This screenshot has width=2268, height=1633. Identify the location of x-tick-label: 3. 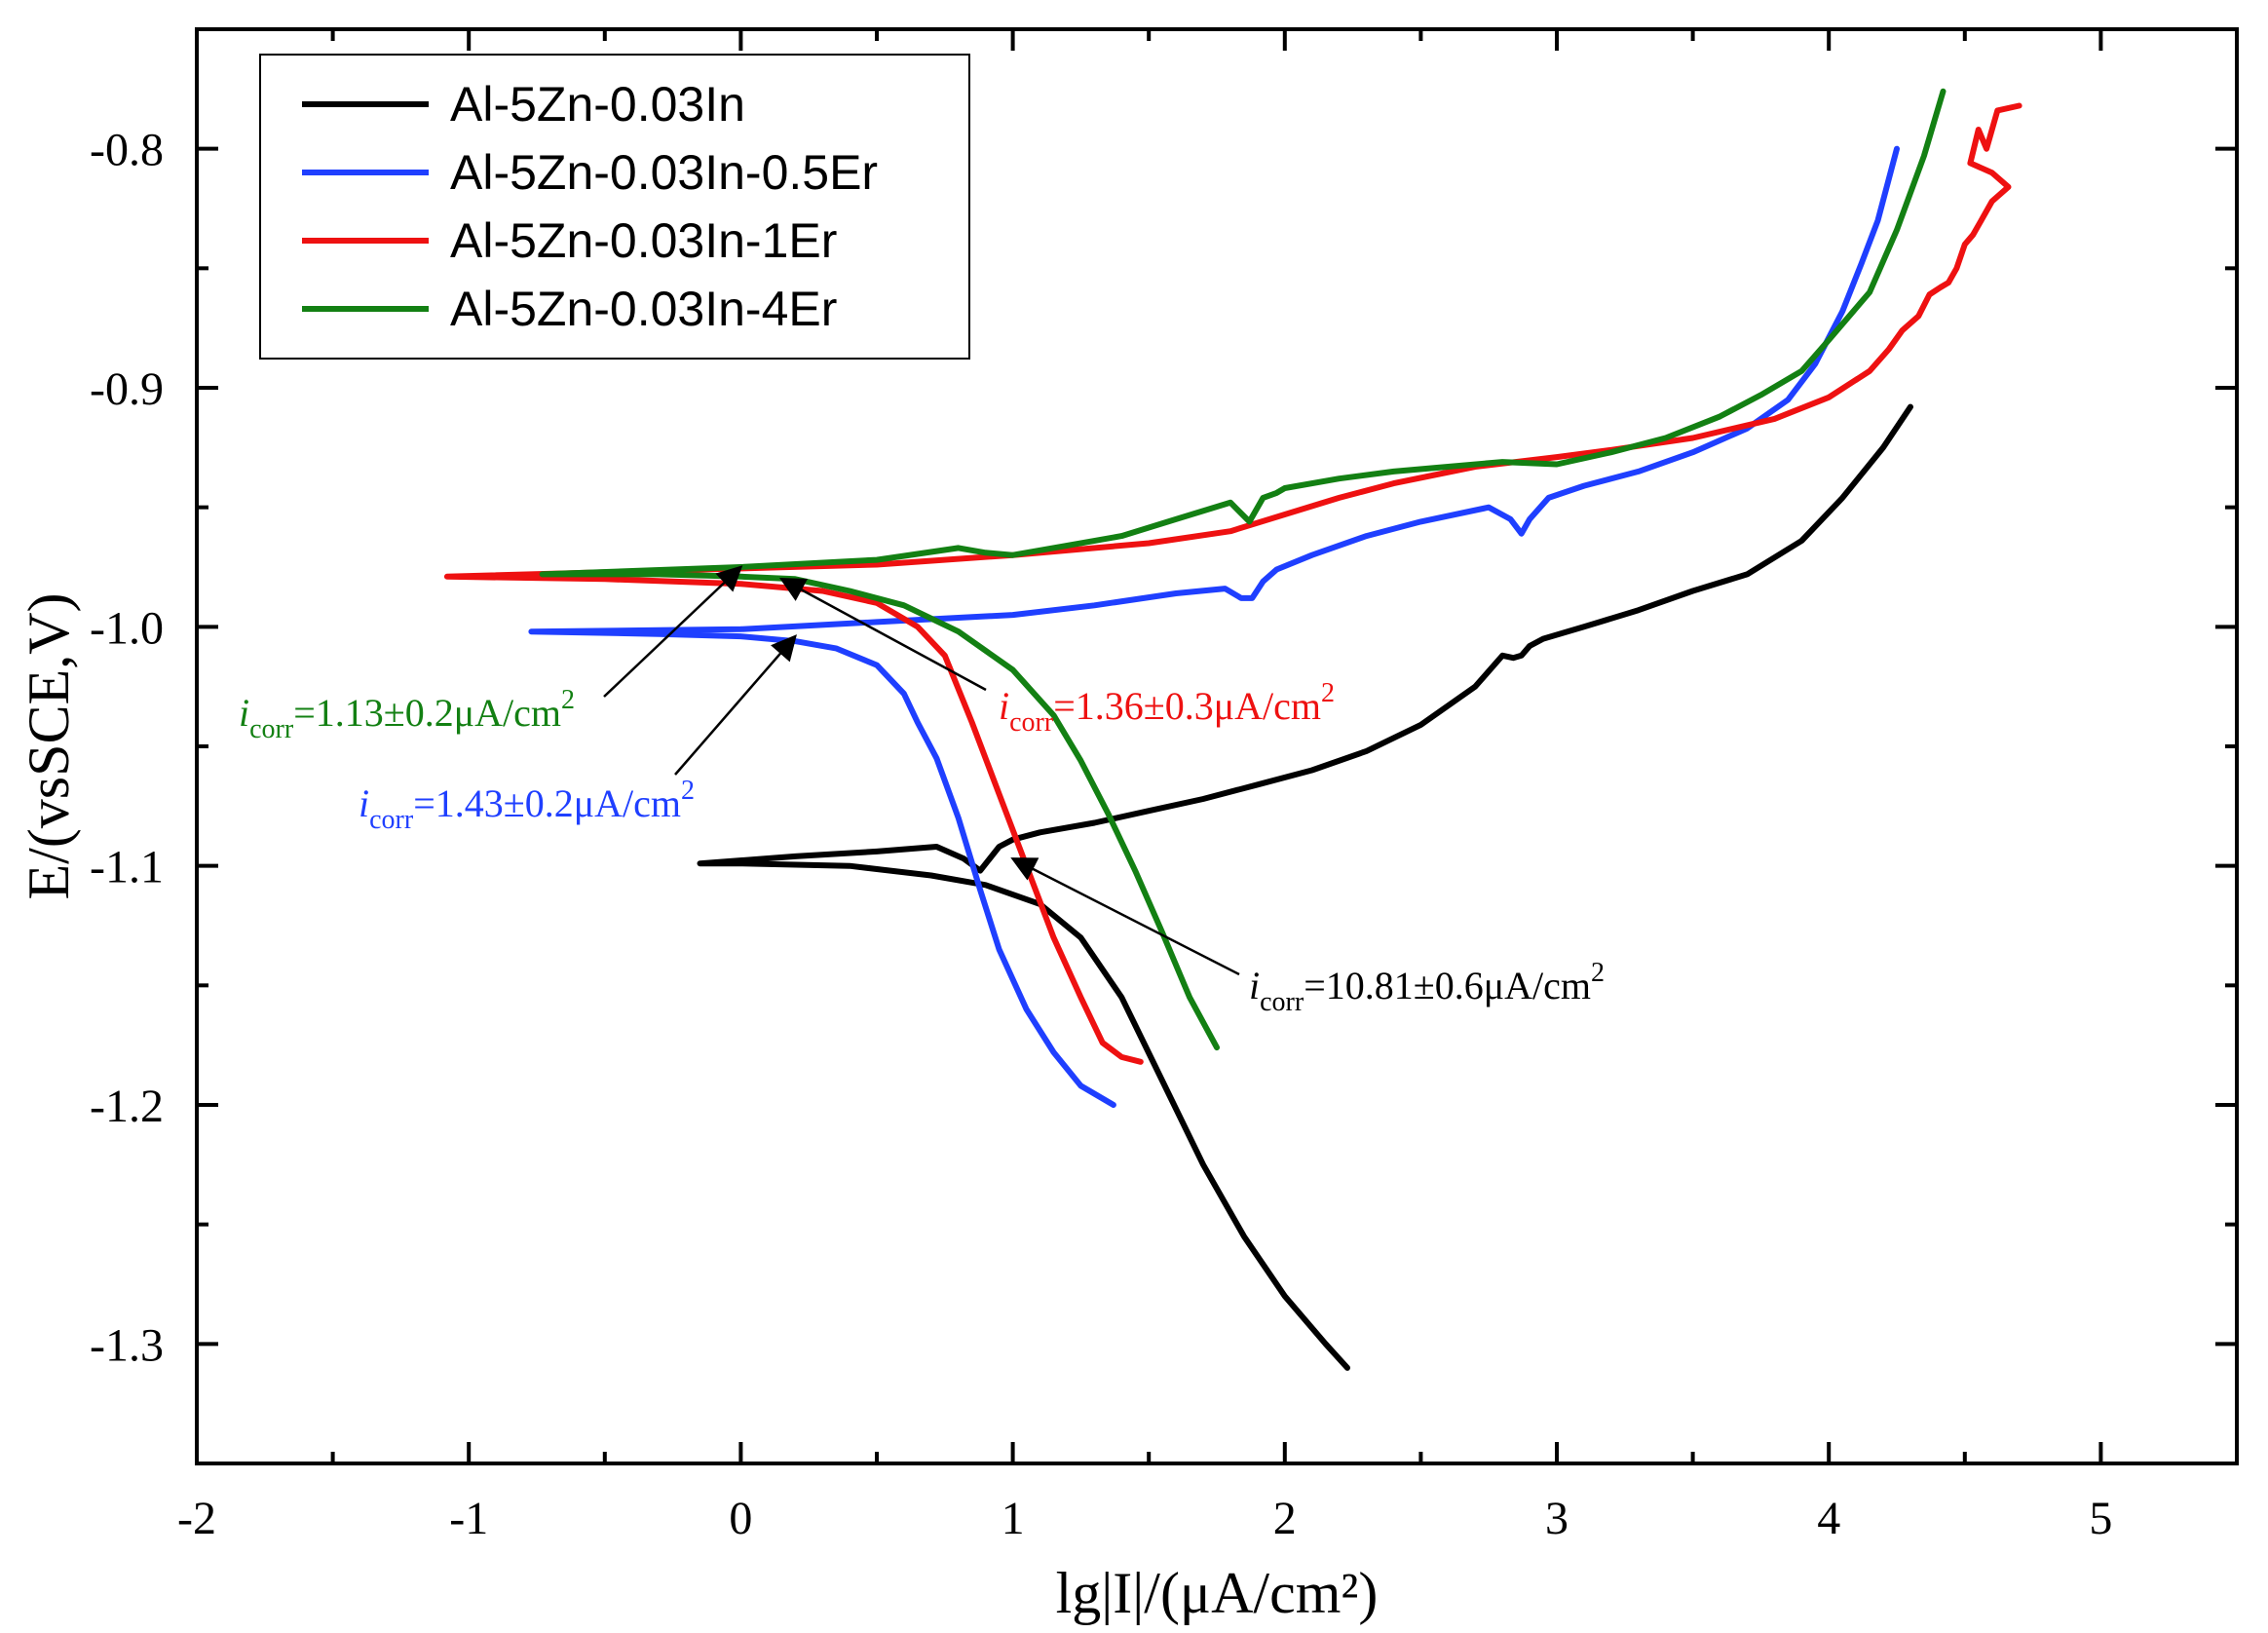
(1557, 1518).